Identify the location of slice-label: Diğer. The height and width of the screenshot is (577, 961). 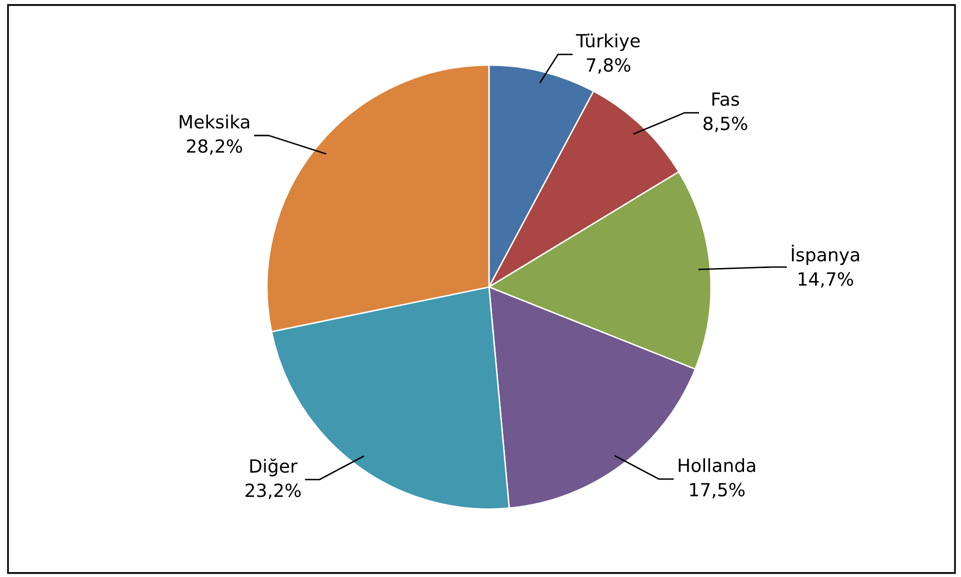
(274, 467).